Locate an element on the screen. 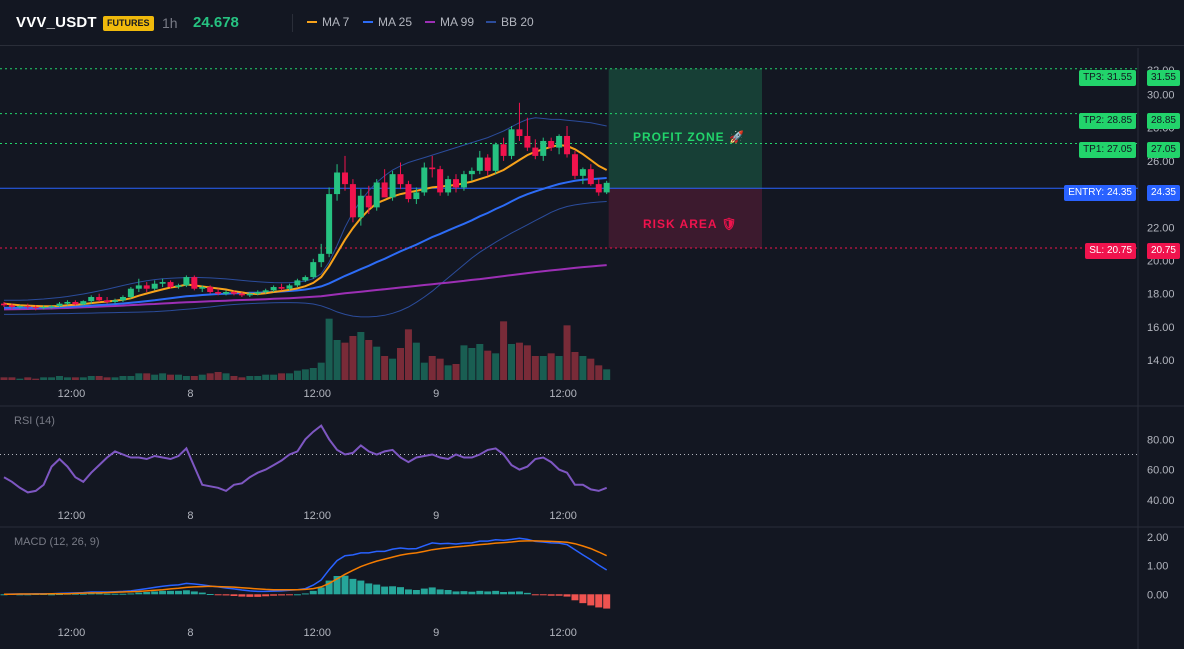 This screenshot has width=1184, height=649. timeframe-label: 1h is located at coordinates (170, 23).